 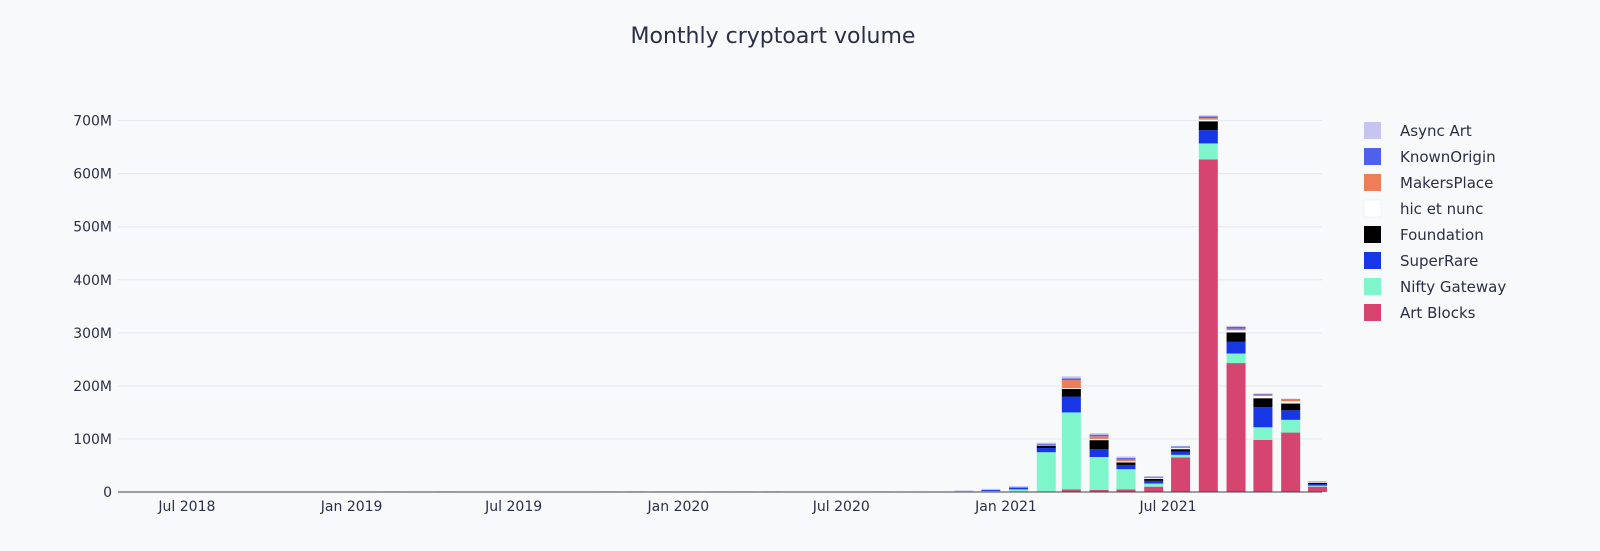 I want to click on x-tick-label: Jan 2019, so click(x=351, y=507).